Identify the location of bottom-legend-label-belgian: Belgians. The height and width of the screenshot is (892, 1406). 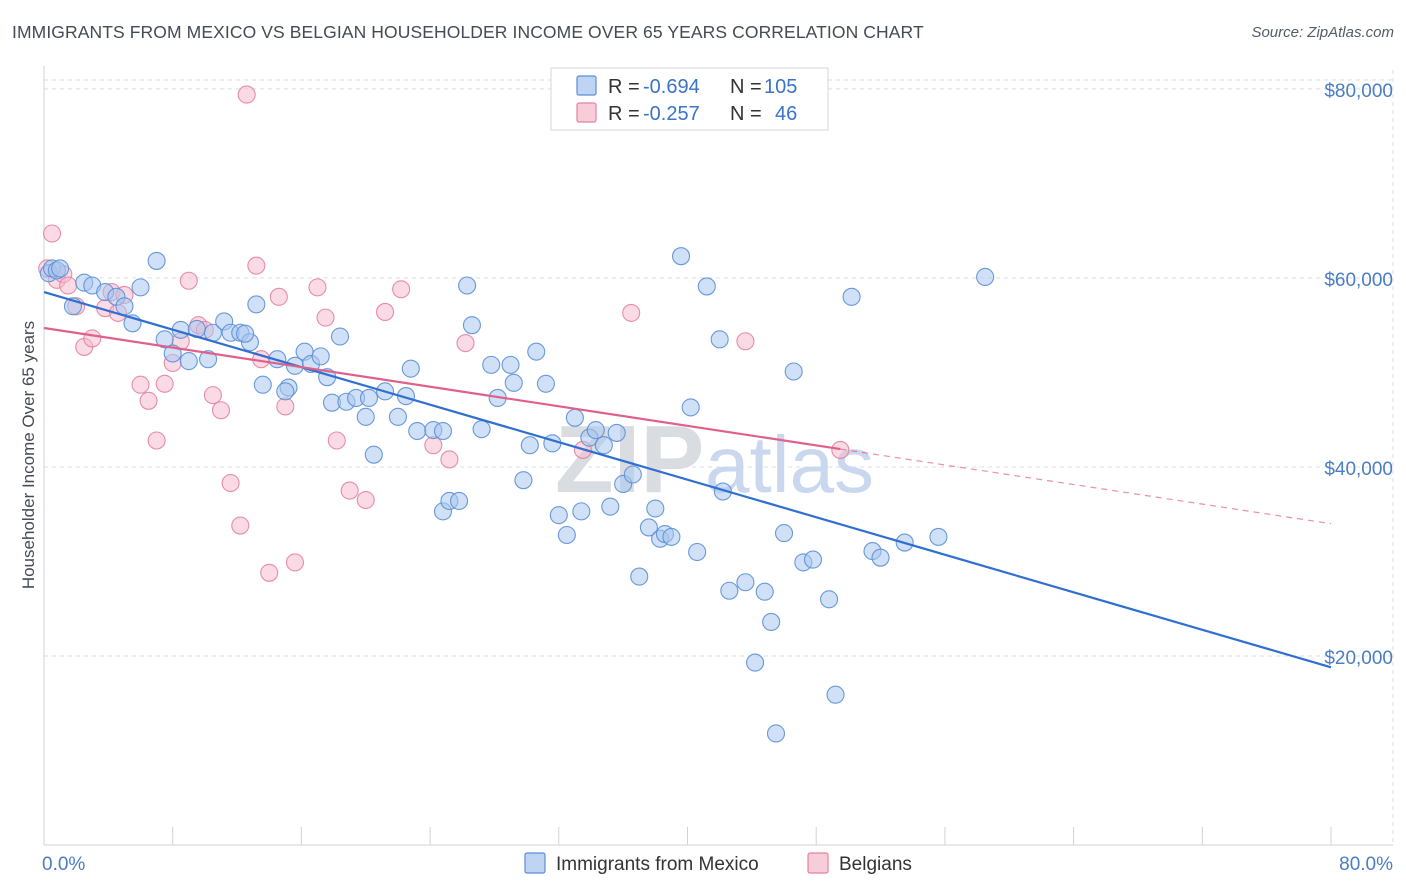
(875, 864).